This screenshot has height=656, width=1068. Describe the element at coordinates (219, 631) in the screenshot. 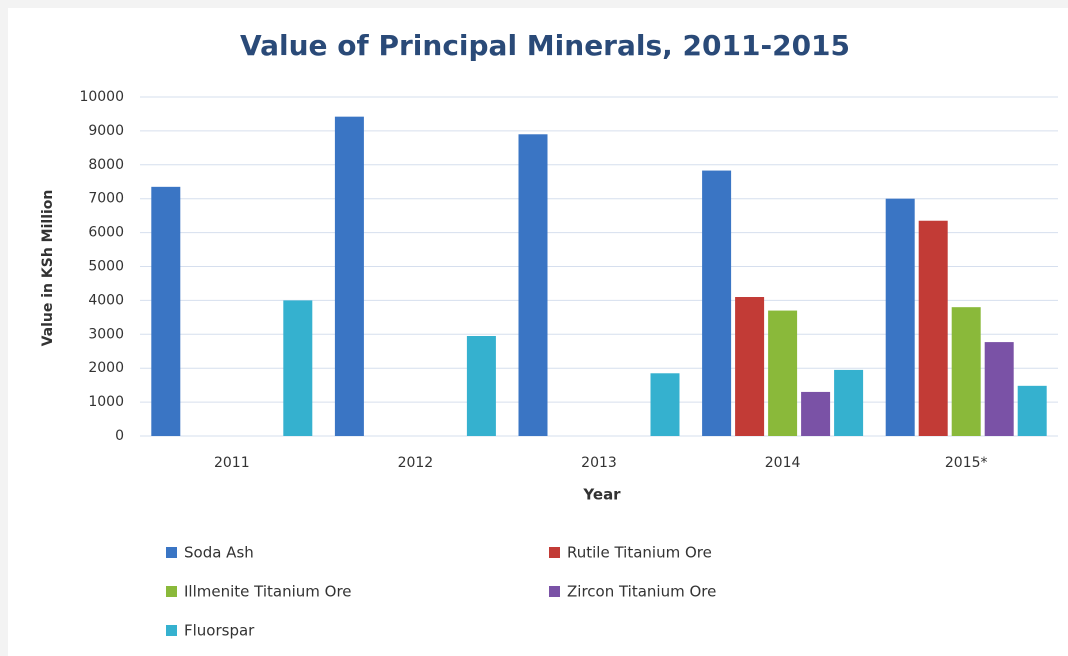

I see `legend-label: Fluorspar` at that location.